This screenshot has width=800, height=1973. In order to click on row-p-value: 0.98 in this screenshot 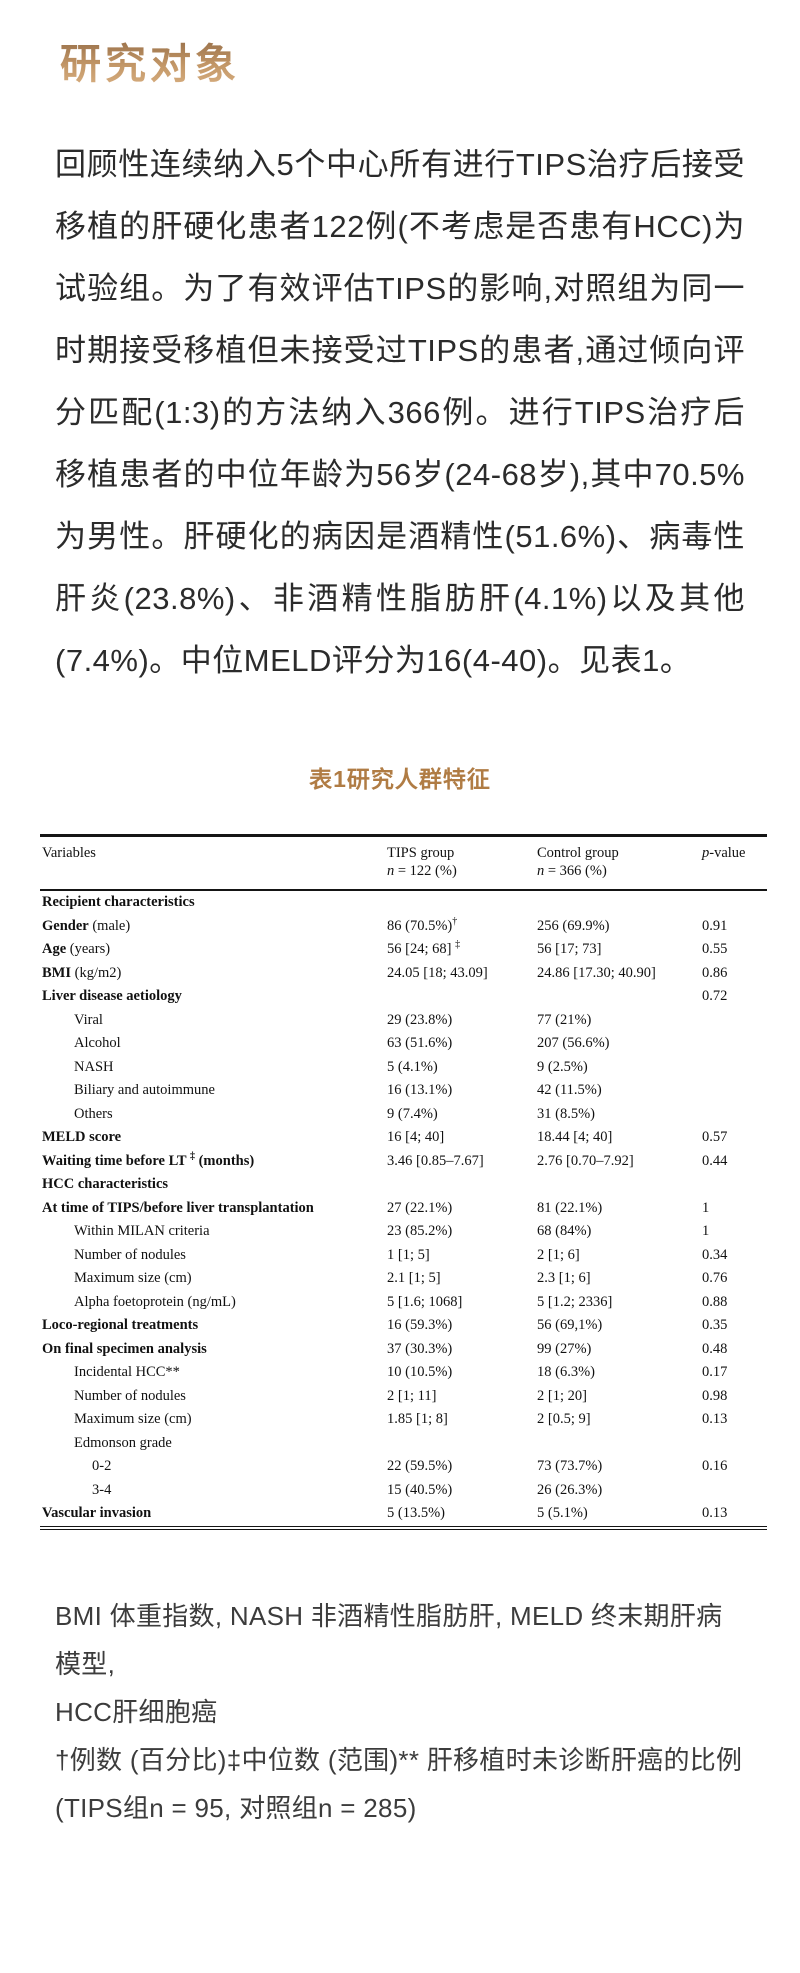, I will do `click(715, 1395)`.